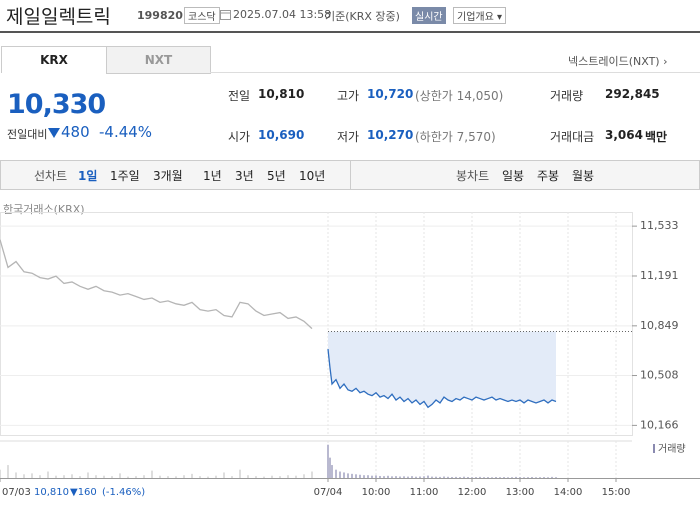 The image size is (700, 515). I want to click on candle-tab: 일봉, so click(513, 176).